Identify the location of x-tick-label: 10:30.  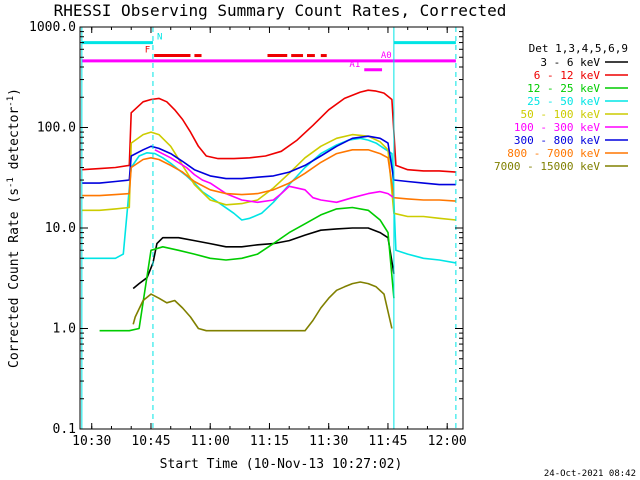
(91, 441).